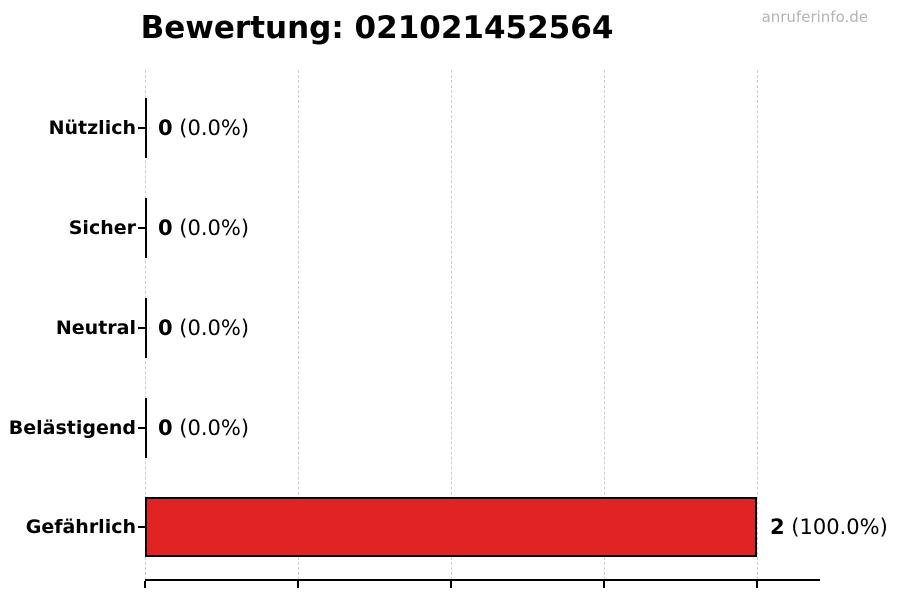 The width and height of the screenshot is (900, 600). What do you see at coordinates (814, 17) in the screenshot?
I see `watermark: anruferinfo.de` at bounding box center [814, 17].